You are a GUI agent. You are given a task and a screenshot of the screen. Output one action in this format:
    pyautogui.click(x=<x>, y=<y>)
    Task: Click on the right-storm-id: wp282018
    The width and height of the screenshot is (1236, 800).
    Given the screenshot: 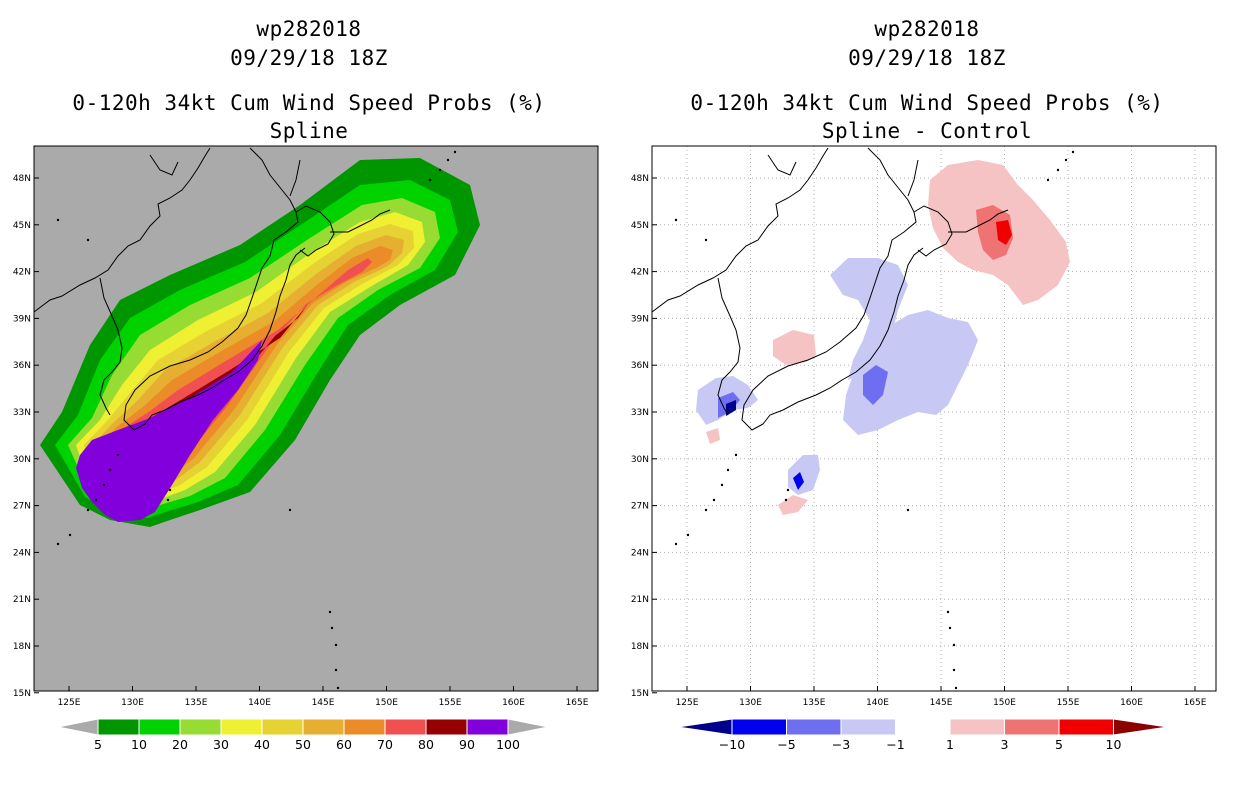 What is the action you would take?
    pyautogui.click(x=927, y=29)
    